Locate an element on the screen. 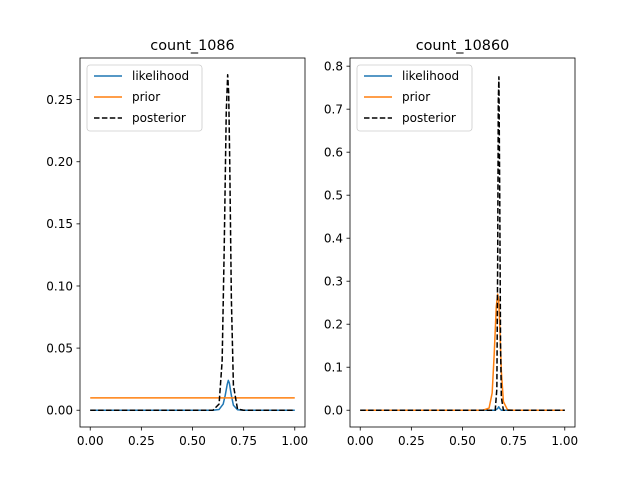  series-line-likelihood is located at coordinates (192, 395).